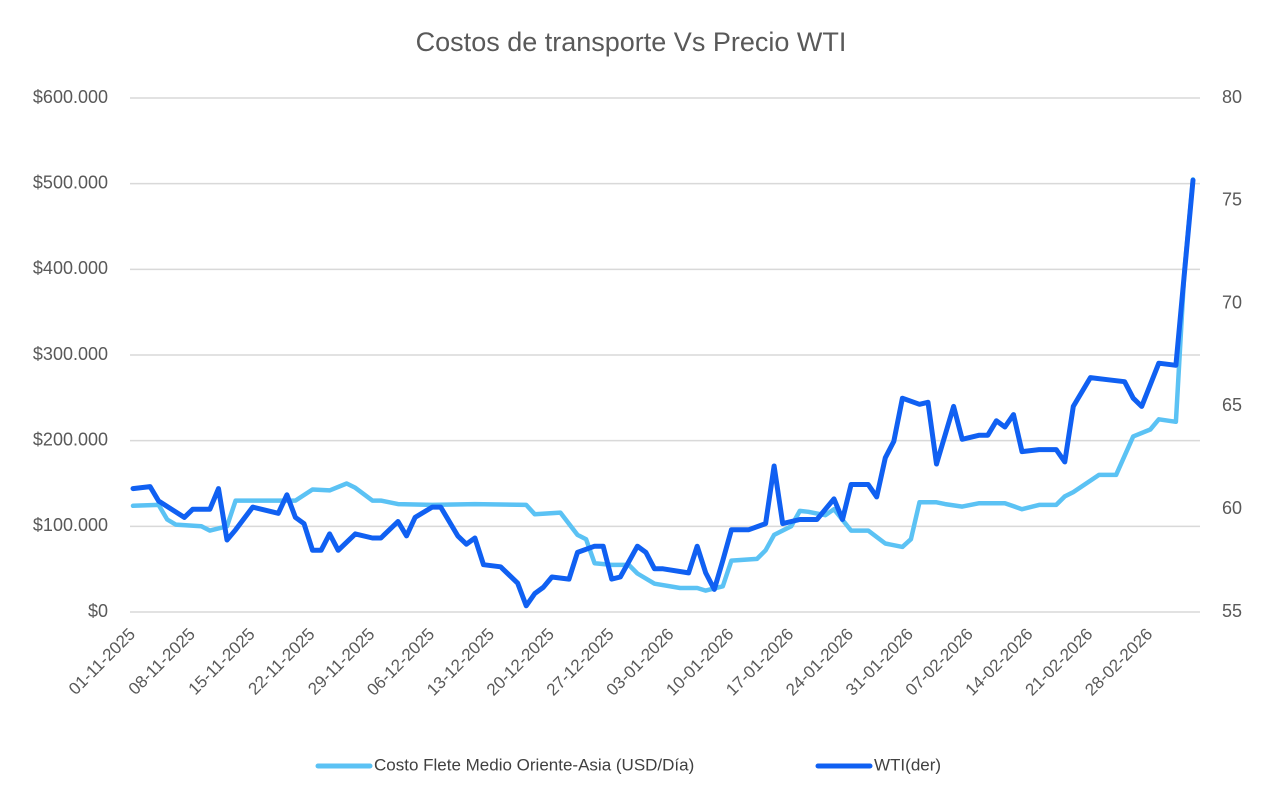 This screenshot has height=804, width=1262. Describe the element at coordinates (98, 611) in the screenshot. I see `y-tick-label: $0` at that location.